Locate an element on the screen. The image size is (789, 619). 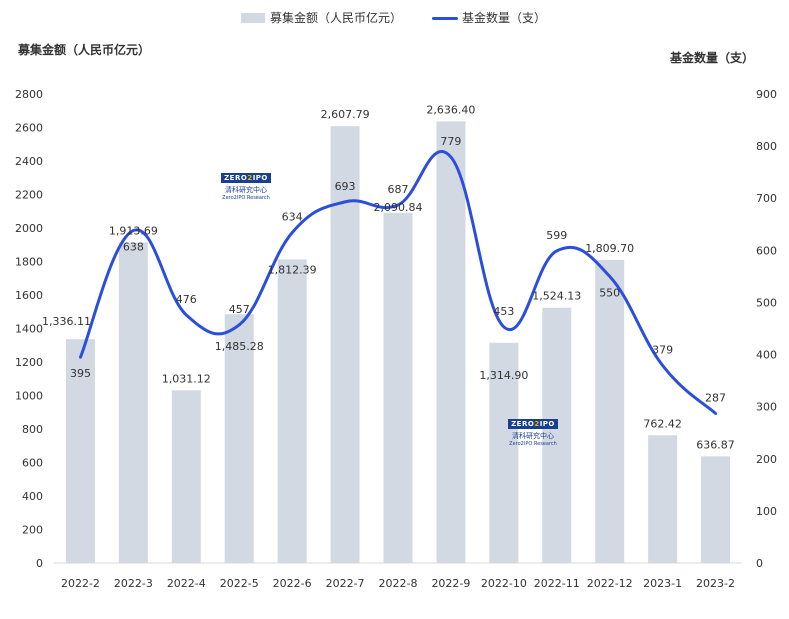
x-tick-label: 2022-3 is located at coordinates (133, 583).